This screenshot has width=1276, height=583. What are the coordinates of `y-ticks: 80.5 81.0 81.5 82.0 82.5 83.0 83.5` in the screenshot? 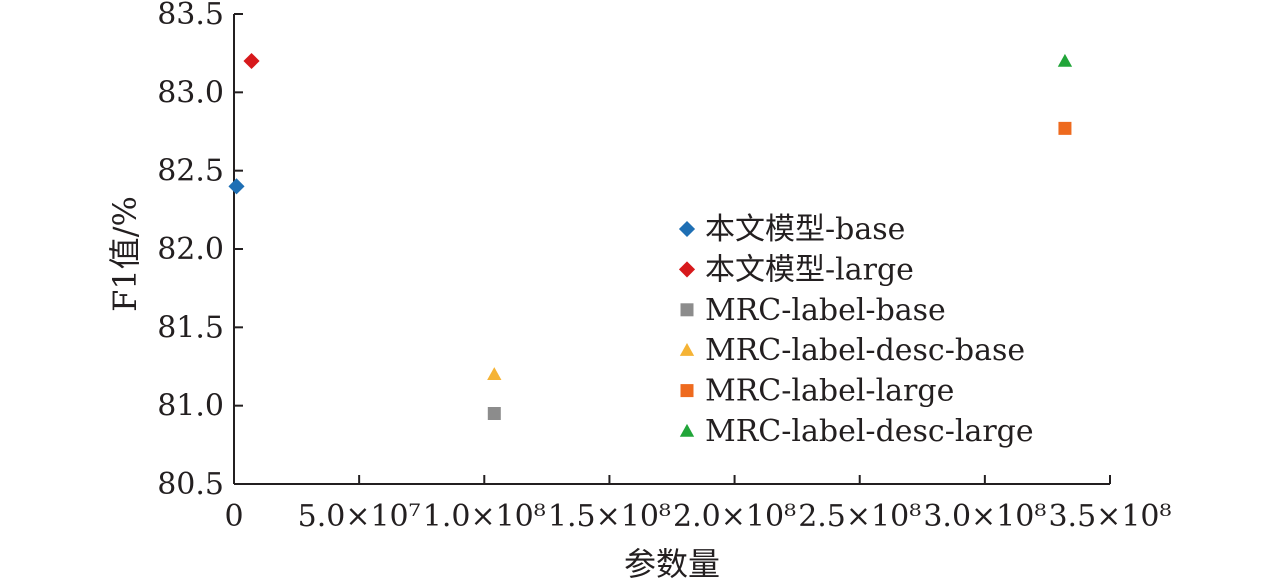 It's located at (200, 251).